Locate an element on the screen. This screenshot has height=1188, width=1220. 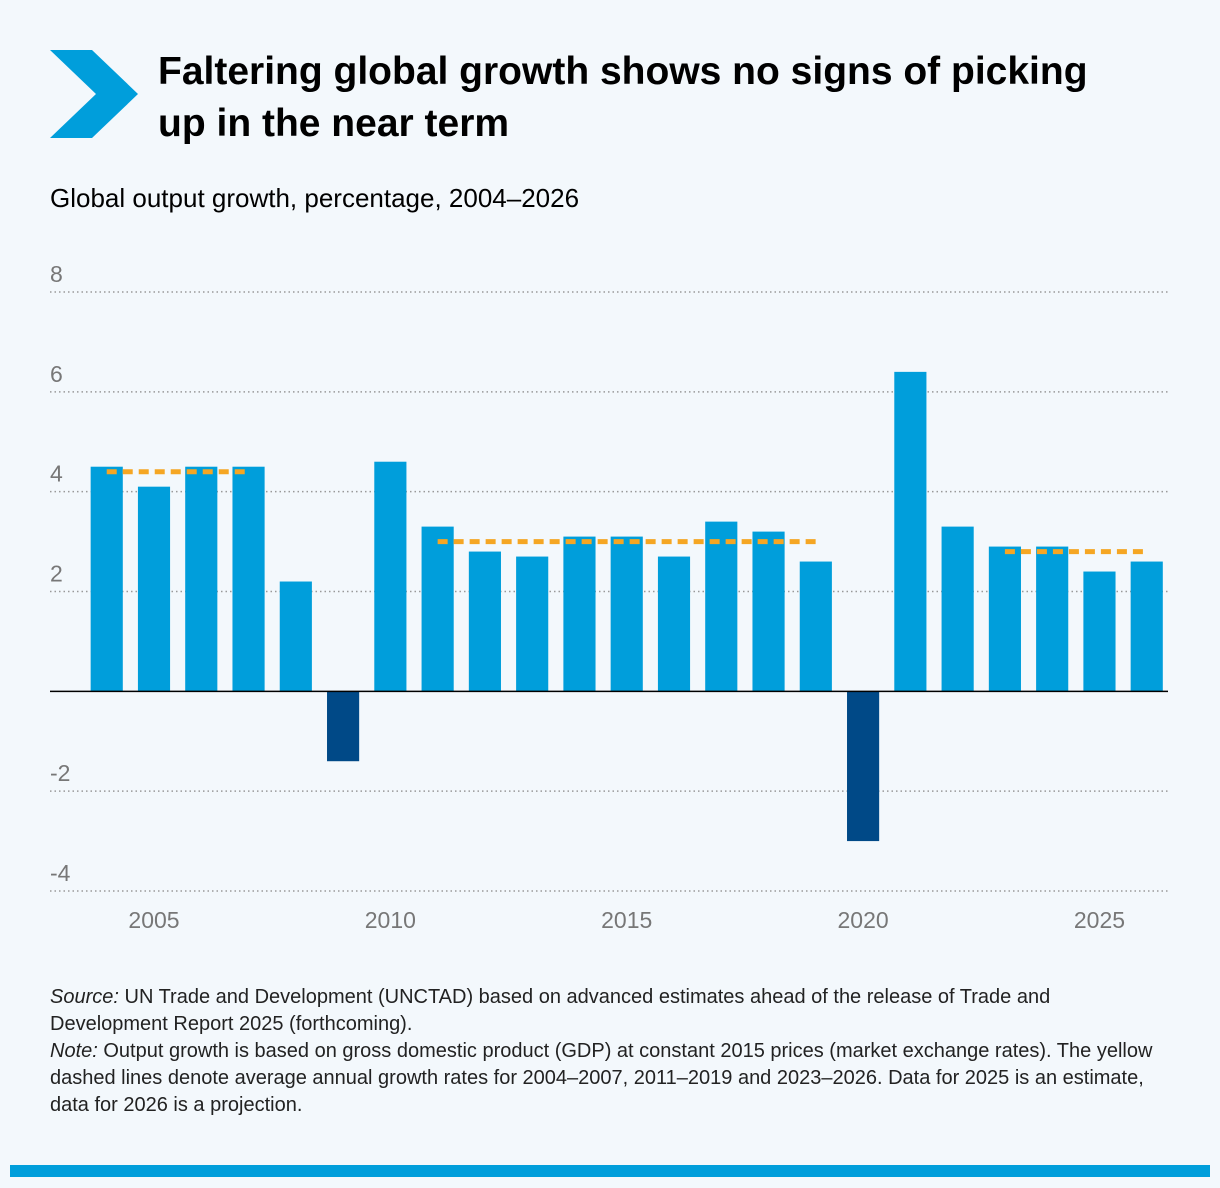
chevron-icon is located at coordinates (94, 94).